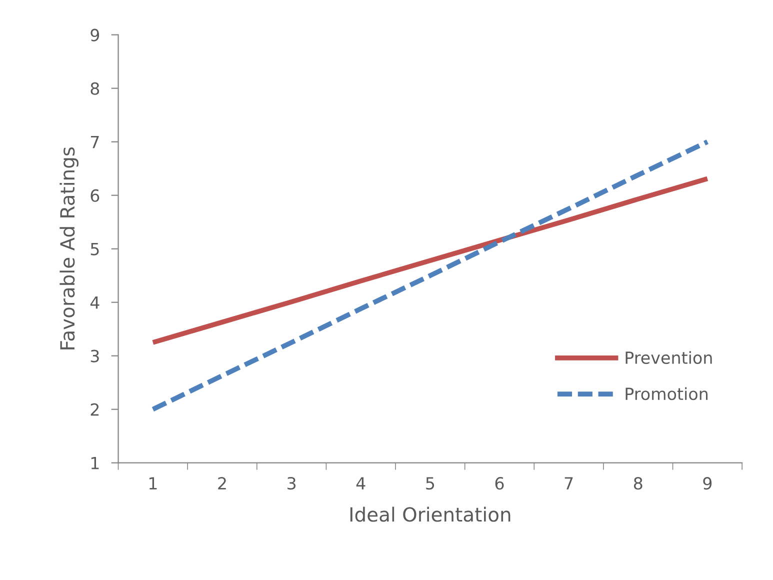  Describe the element at coordinates (95, 463) in the screenshot. I see `y-tick-label: 1` at that location.